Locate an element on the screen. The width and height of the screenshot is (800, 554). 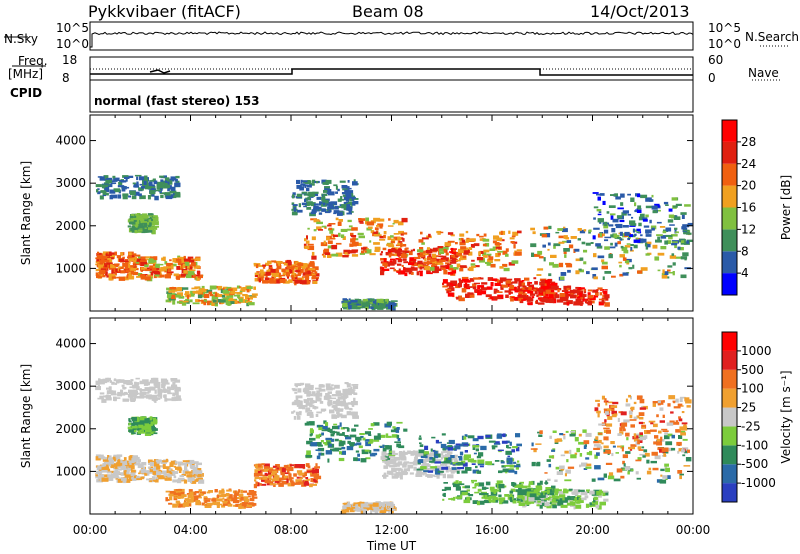
time-tick-label: 12:00 is located at coordinates (391, 530).